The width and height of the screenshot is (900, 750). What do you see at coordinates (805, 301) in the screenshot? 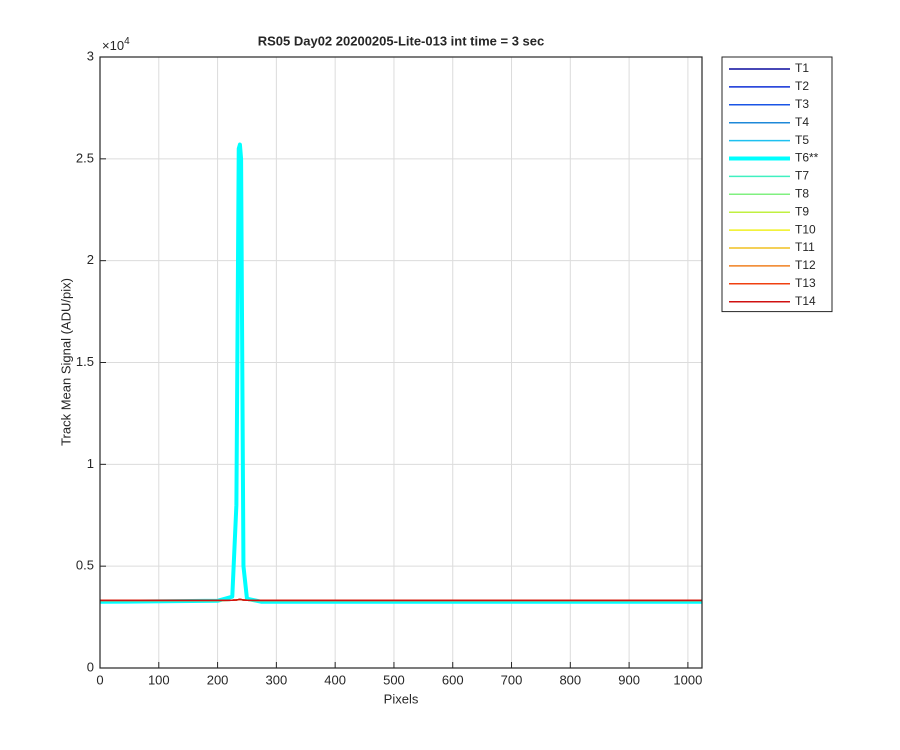
I see `legend-label: T14` at bounding box center [805, 301].